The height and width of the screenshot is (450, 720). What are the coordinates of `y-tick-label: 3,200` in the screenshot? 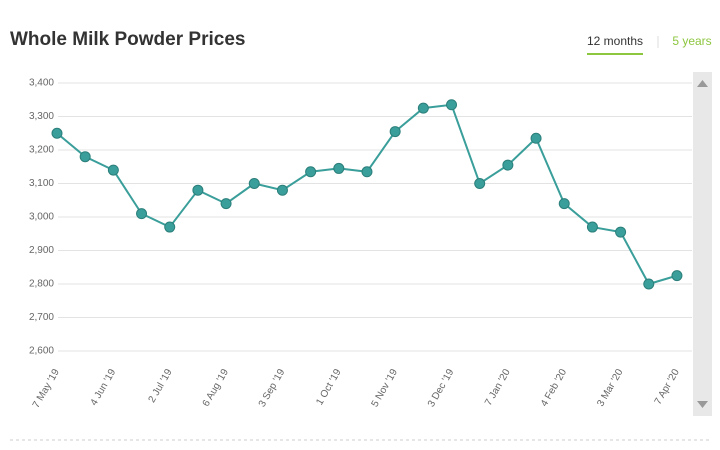 It's located at (41, 150).